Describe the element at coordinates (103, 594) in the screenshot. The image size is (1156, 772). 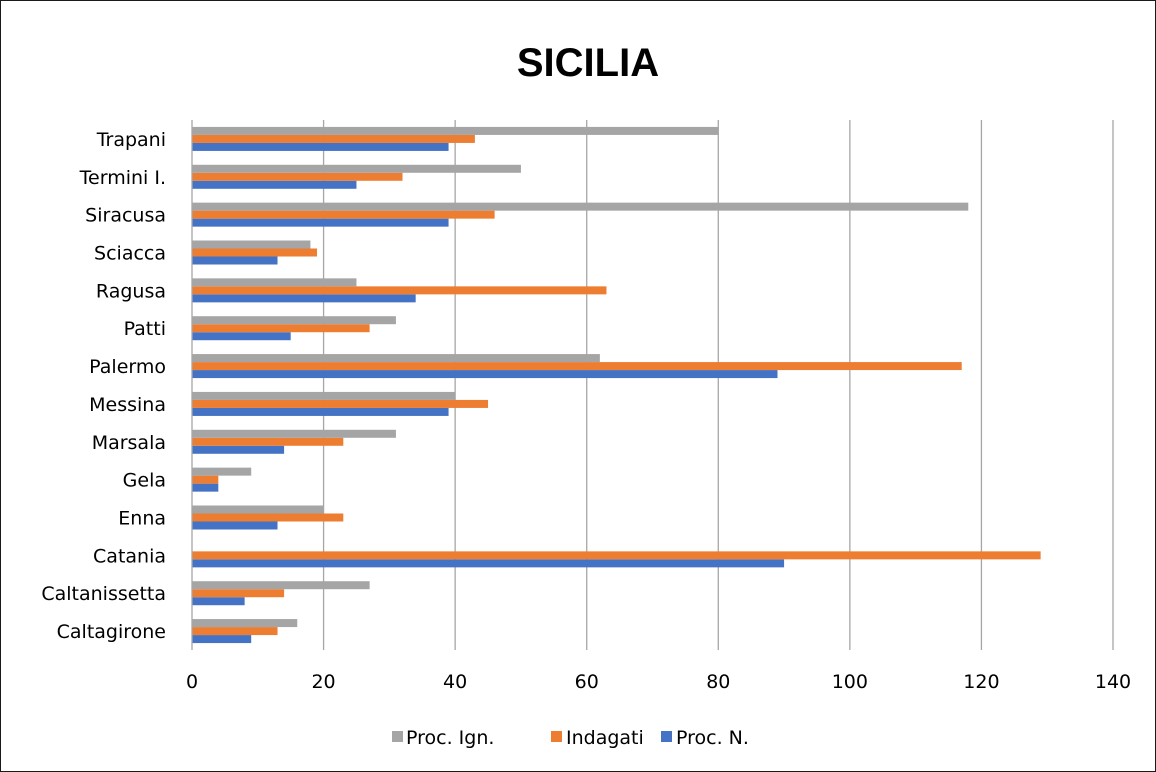
I see `y-category-label: Caltanissetta` at that location.